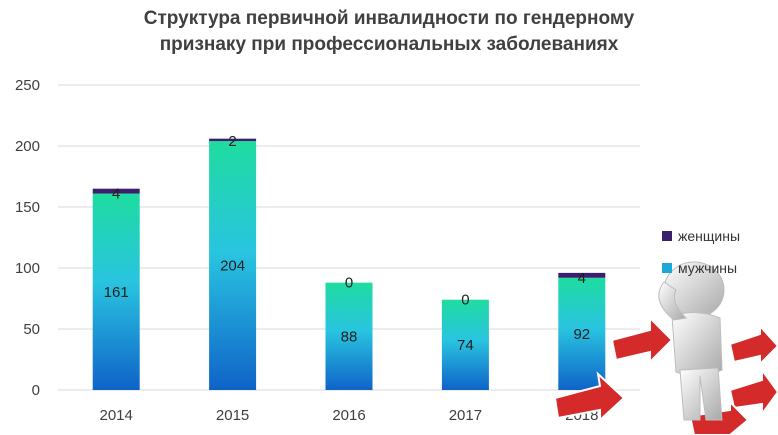  I want to click on x-category-label: 2017, so click(465, 415).